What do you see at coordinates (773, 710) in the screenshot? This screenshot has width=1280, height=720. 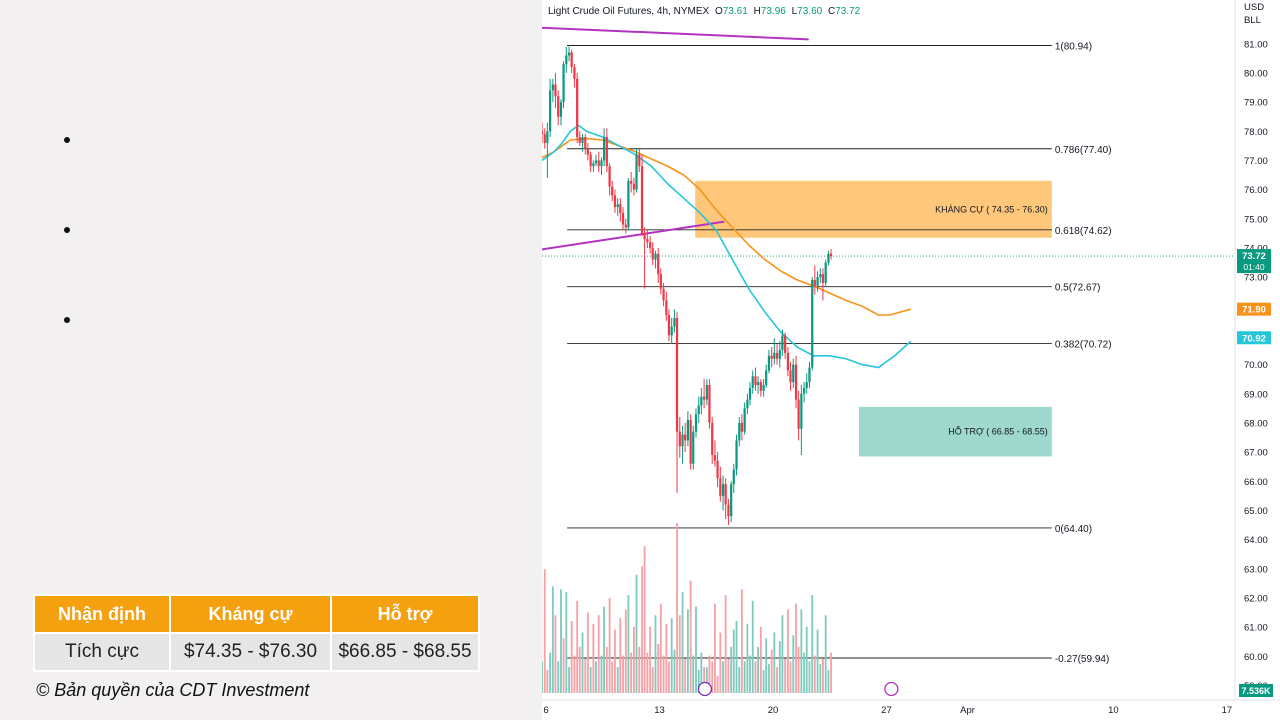 I see `x-tick-label: 20` at bounding box center [773, 710].